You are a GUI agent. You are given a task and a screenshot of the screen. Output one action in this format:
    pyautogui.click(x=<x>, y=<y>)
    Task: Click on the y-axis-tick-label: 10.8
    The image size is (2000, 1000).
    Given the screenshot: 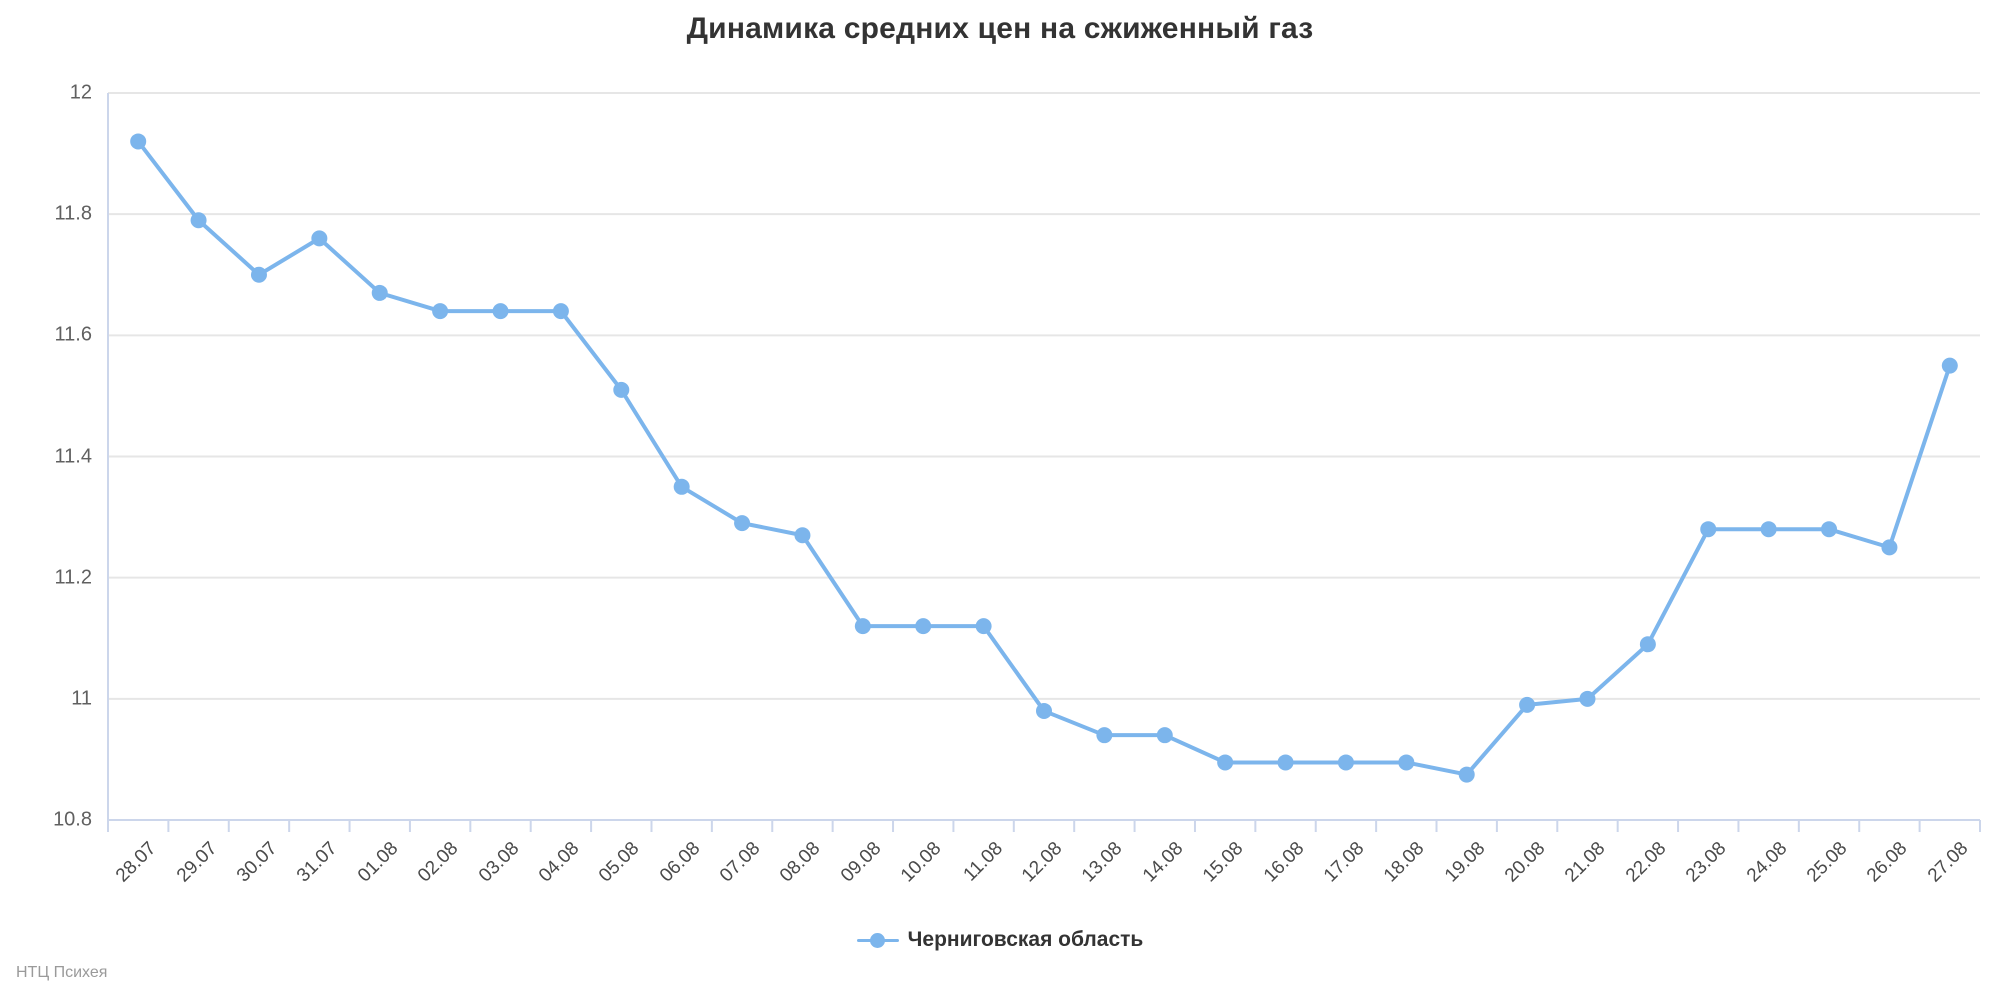 What is the action you would take?
    pyautogui.click(x=72, y=819)
    